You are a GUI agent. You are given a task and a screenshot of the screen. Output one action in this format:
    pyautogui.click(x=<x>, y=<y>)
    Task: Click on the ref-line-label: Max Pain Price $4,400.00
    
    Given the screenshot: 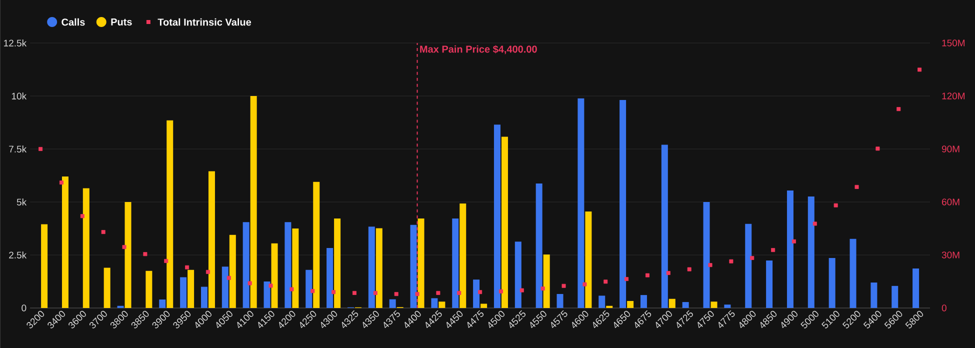 What is the action you would take?
    pyautogui.click(x=478, y=49)
    